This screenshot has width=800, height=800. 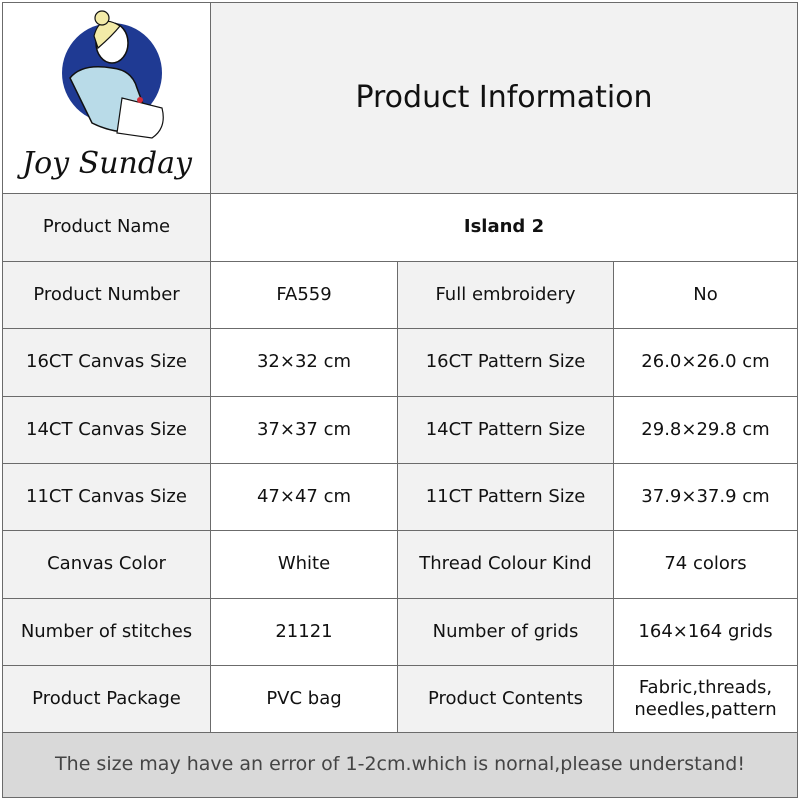 What do you see at coordinates (705, 430) in the screenshot?
I see `field-value-3: 29.8×29.8 cm` at bounding box center [705, 430].